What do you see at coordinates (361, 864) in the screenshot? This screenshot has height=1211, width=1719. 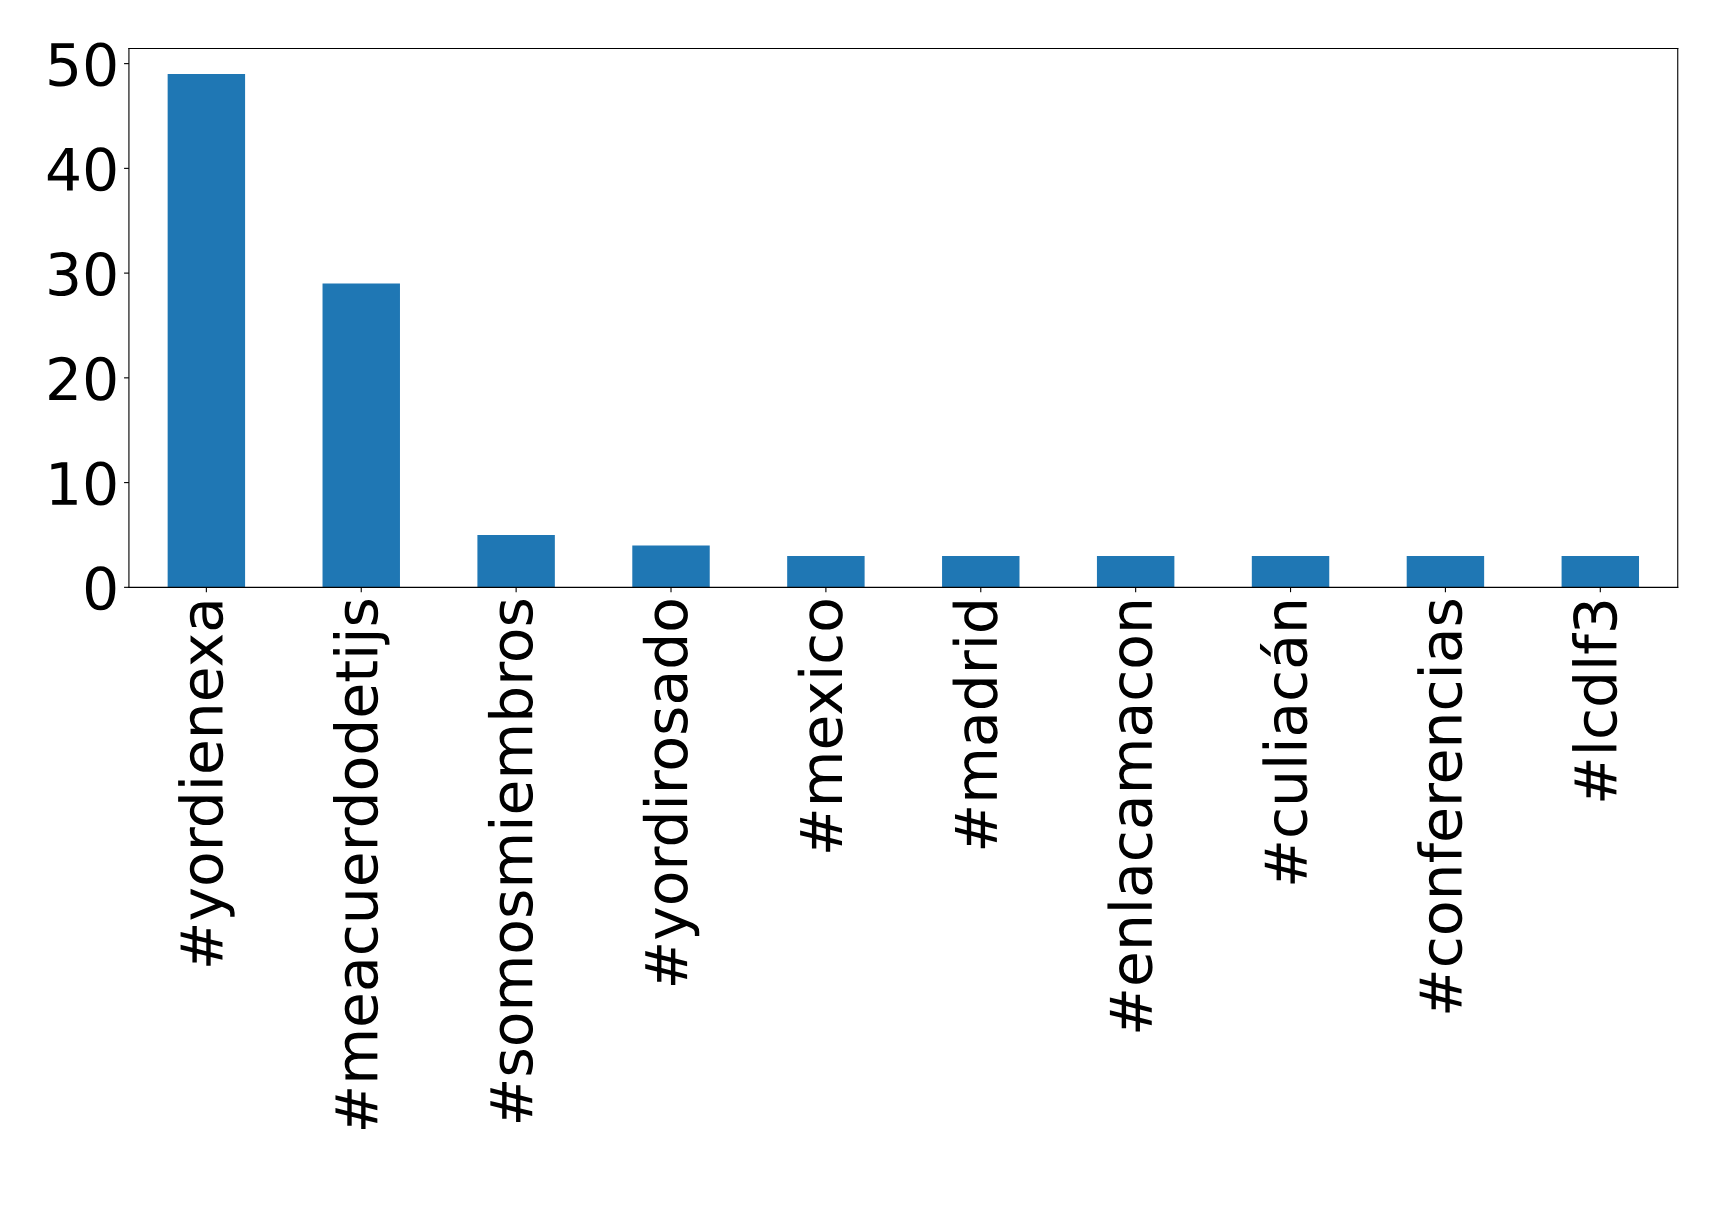 I see `x-tick-label: #meacuerdodetijs` at bounding box center [361, 864].